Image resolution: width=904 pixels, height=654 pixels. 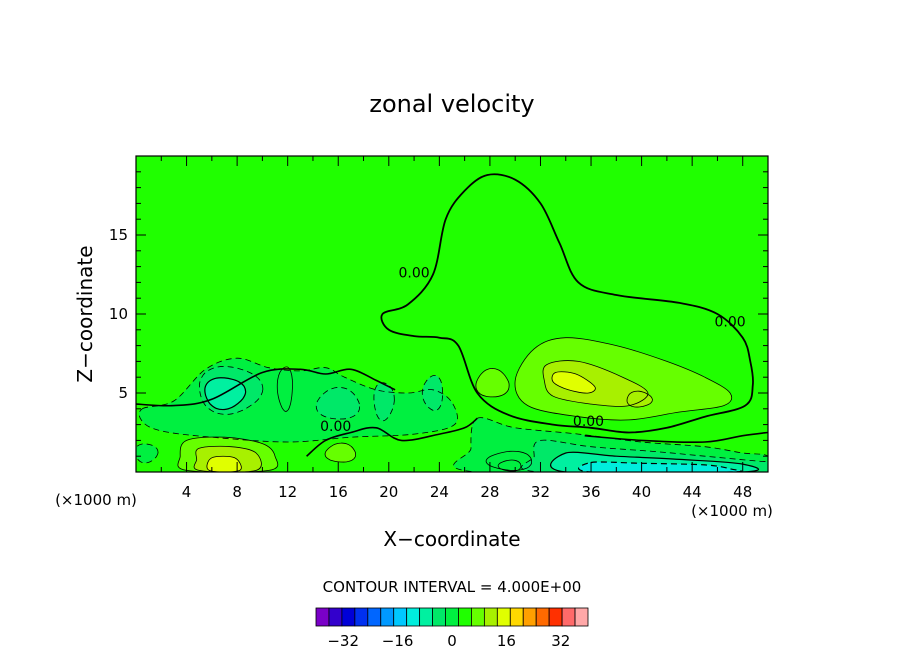 I want to click on y-tick-label: 15, so click(x=118, y=235).